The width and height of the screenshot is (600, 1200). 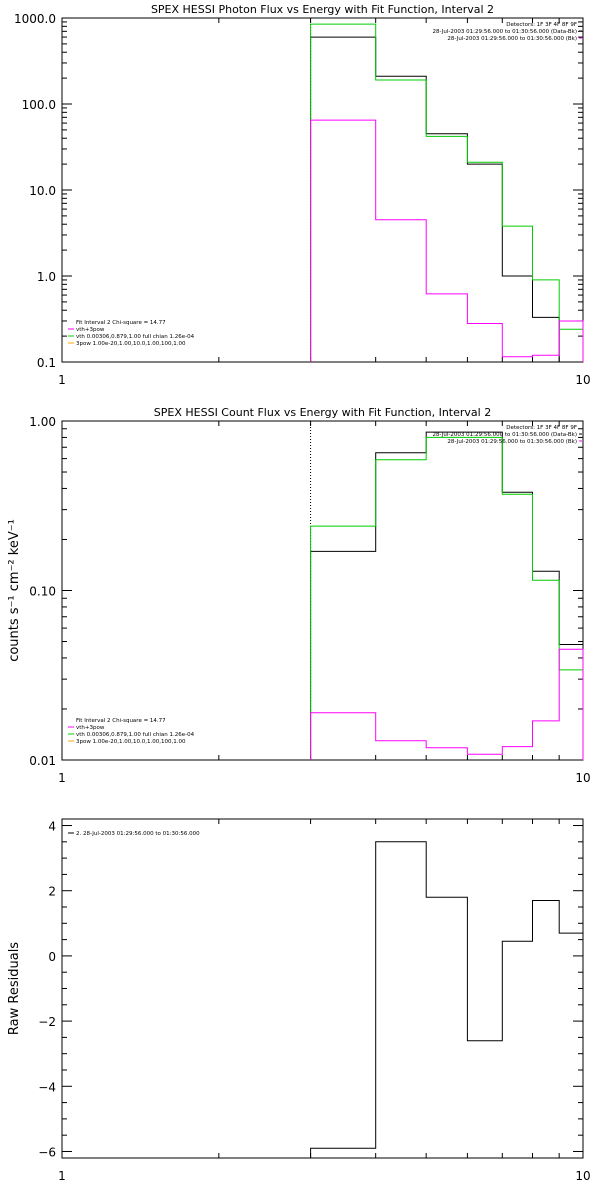 I want to click on plot2-legend-left-text: Fit Interval 2 Chi-square = 14.77, so click(x=121, y=721).